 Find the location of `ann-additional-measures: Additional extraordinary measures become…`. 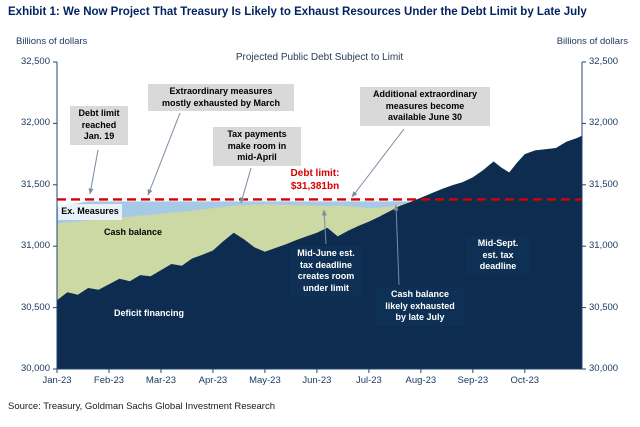

ann-additional-measures: Additional extraordinary measures become… is located at coordinates (425, 107).